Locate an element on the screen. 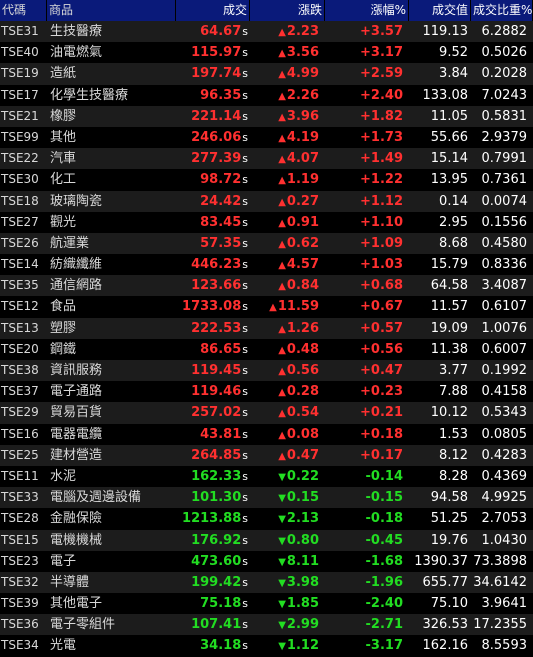  column-header-change-pct: 漲幅% is located at coordinates (367, 10).